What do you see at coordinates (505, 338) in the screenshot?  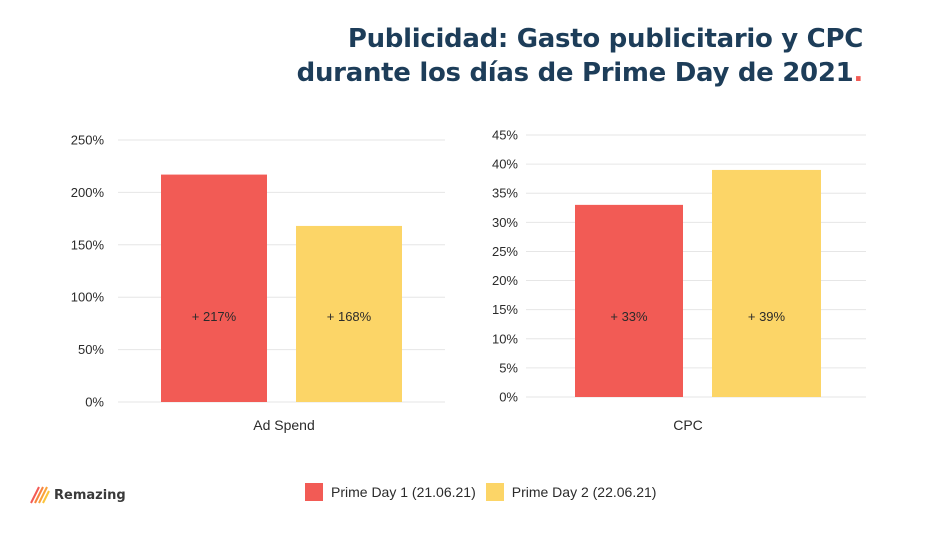 I see `cpc-y-tick-label: 10%` at bounding box center [505, 338].